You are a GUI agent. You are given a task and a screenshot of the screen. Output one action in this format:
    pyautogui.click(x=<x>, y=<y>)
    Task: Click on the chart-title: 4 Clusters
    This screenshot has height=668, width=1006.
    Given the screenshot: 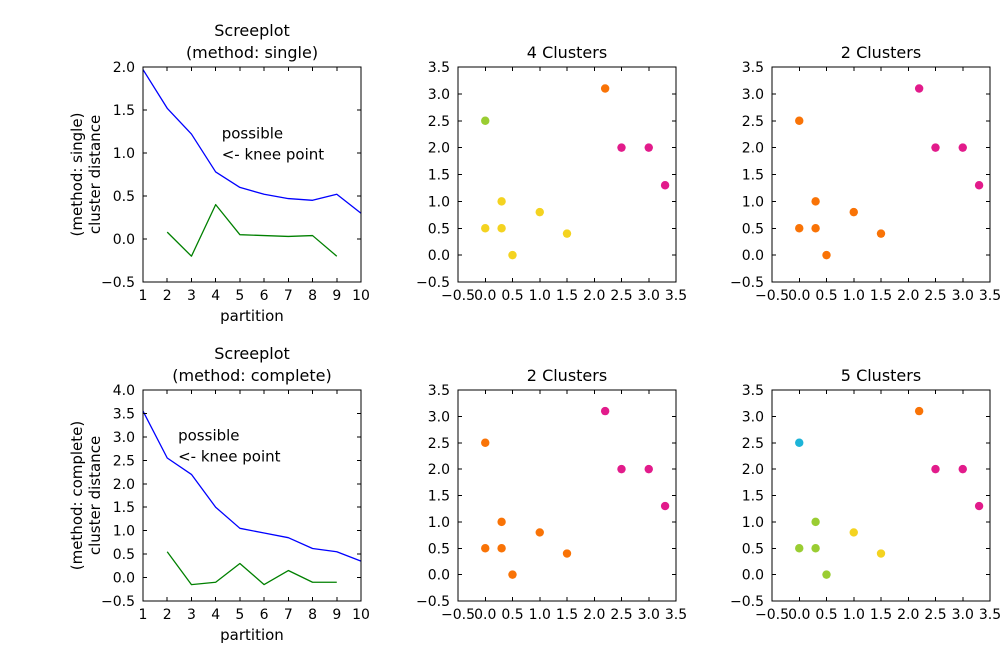 What is the action you would take?
    pyautogui.click(x=567, y=52)
    